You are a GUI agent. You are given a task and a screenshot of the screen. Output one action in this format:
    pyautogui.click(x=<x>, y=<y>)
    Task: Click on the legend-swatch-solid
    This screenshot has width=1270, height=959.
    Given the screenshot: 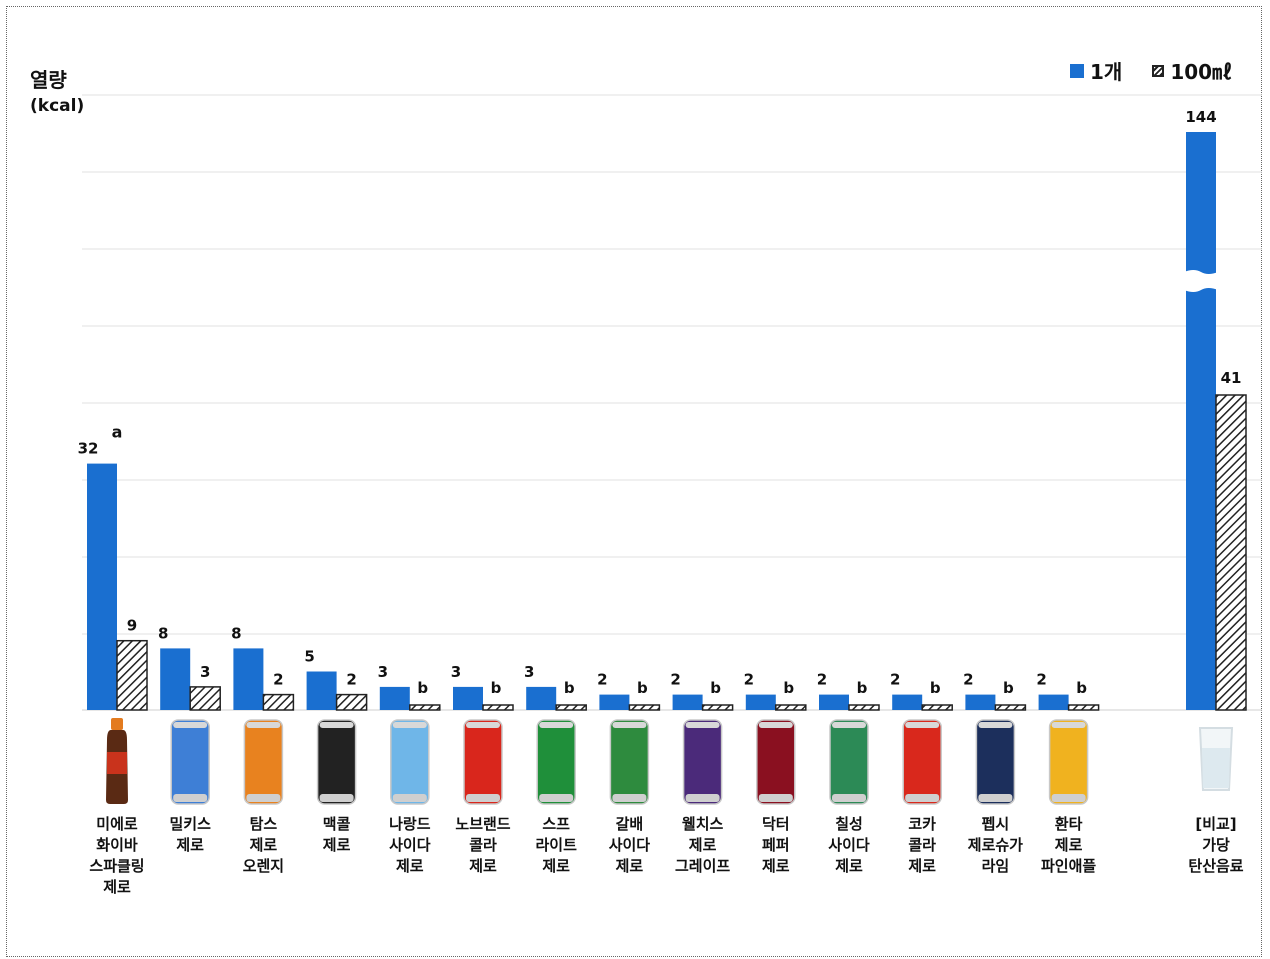 What is the action you would take?
    pyautogui.click(x=1077, y=70)
    